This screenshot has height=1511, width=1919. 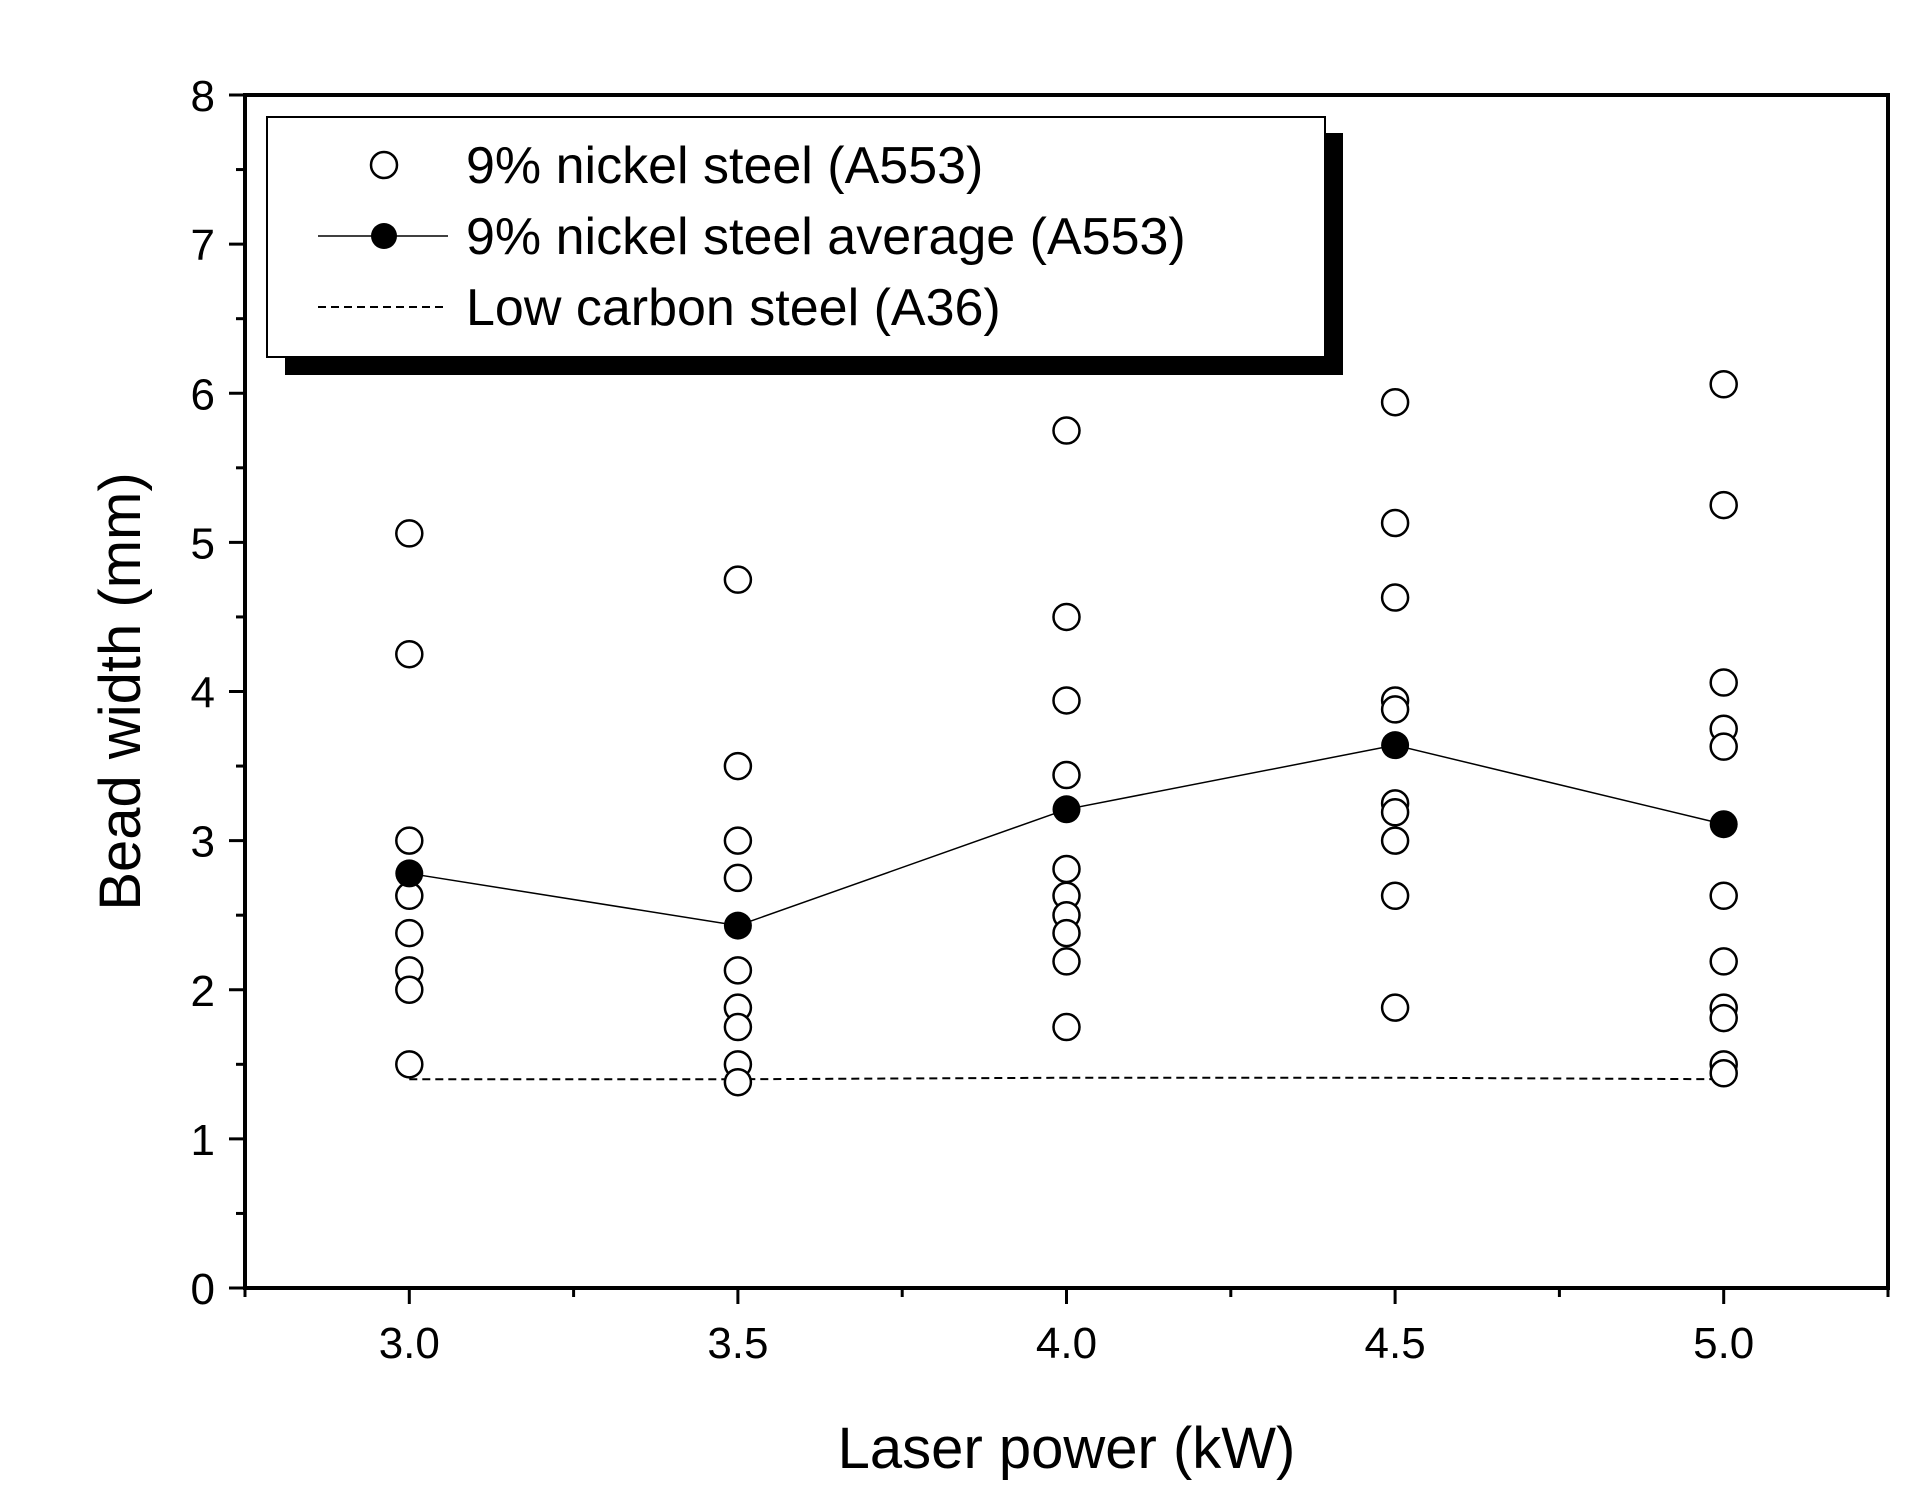 What do you see at coordinates (203, 394) in the screenshot?
I see `y-tick-label: 6` at bounding box center [203, 394].